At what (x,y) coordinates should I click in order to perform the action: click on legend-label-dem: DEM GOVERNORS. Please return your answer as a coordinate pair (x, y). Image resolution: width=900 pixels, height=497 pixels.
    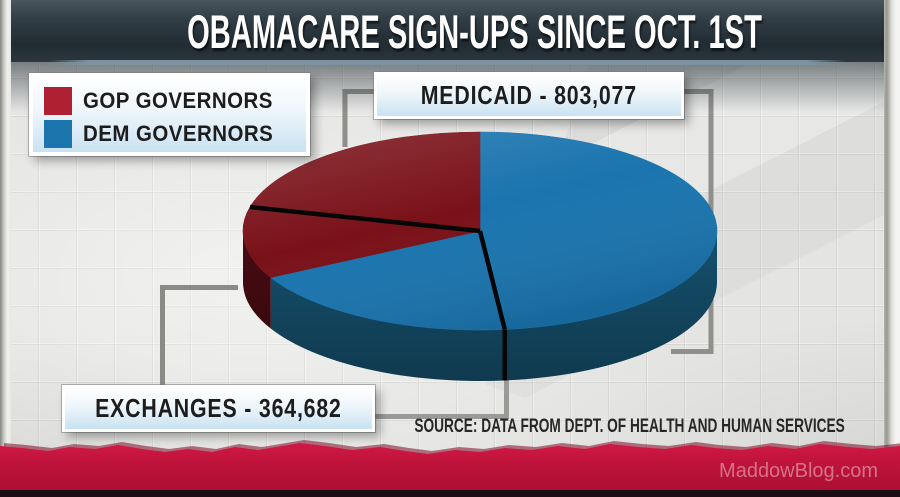
    Looking at the image, I should click on (178, 133).